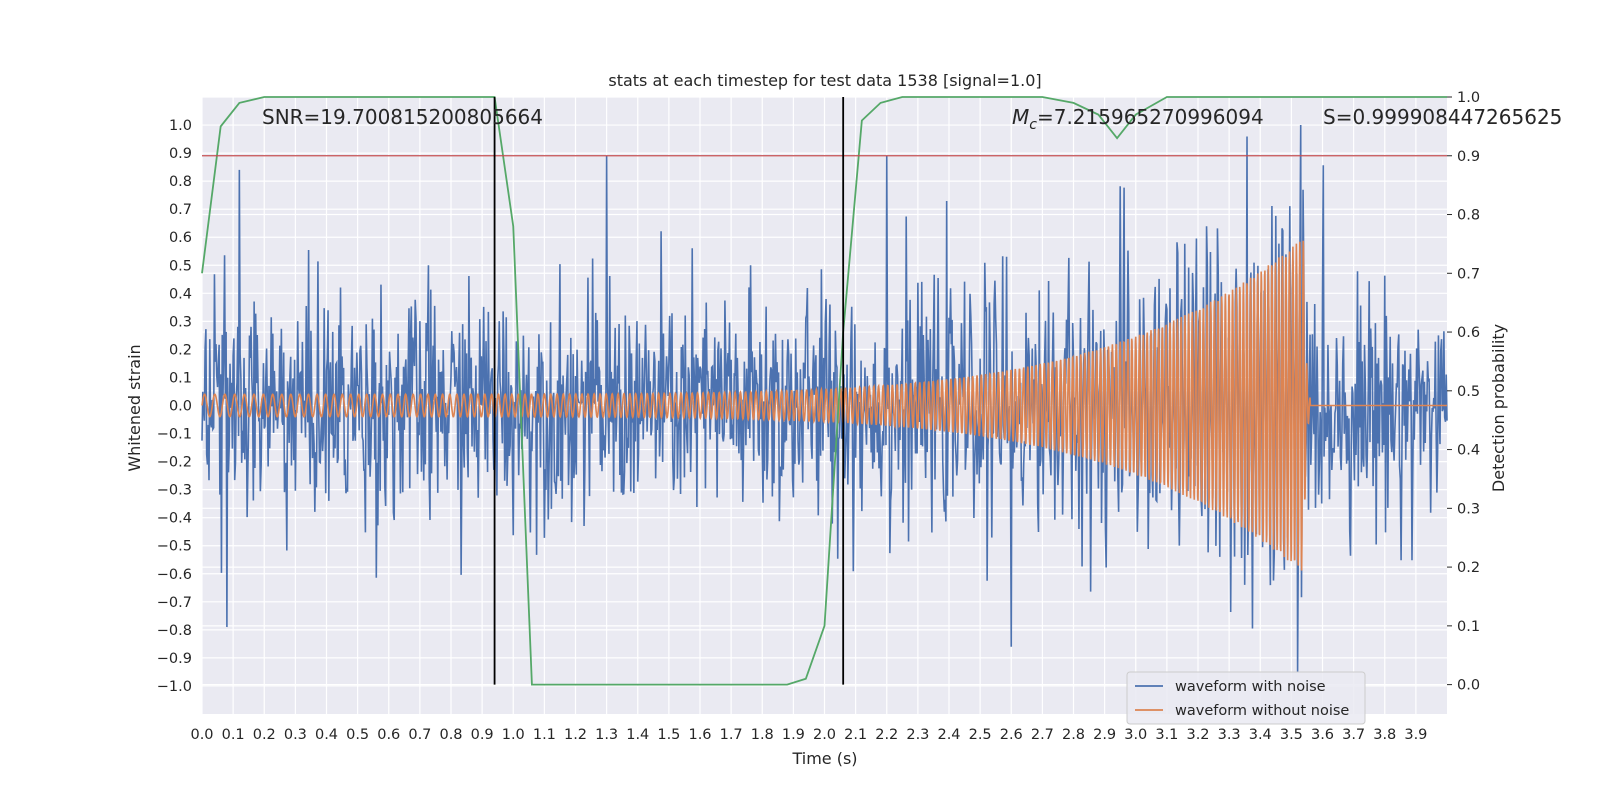  Describe the element at coordinates (1468, 568) in the screenshot. I see `y2-tick-label: 0.2` at that location.